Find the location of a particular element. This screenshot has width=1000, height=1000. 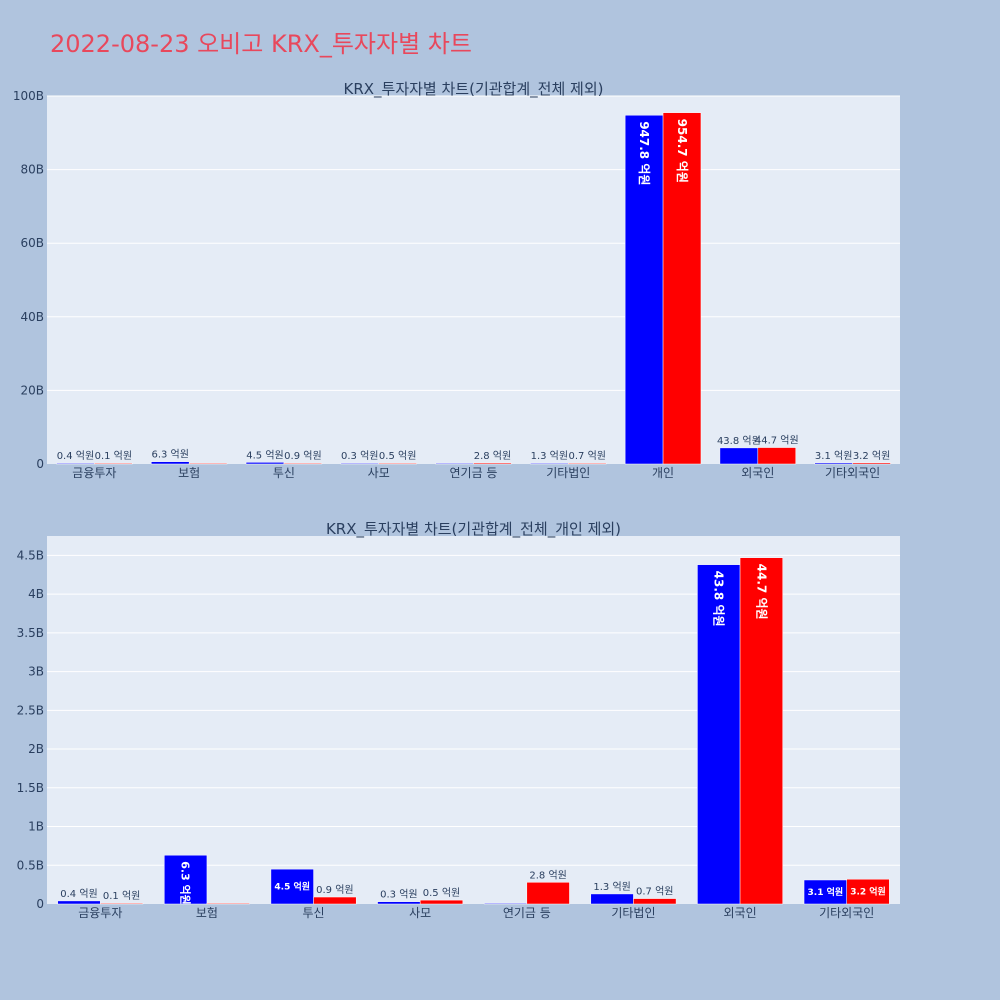

y-tick-label: 60B is located at coordinates (32, 243).